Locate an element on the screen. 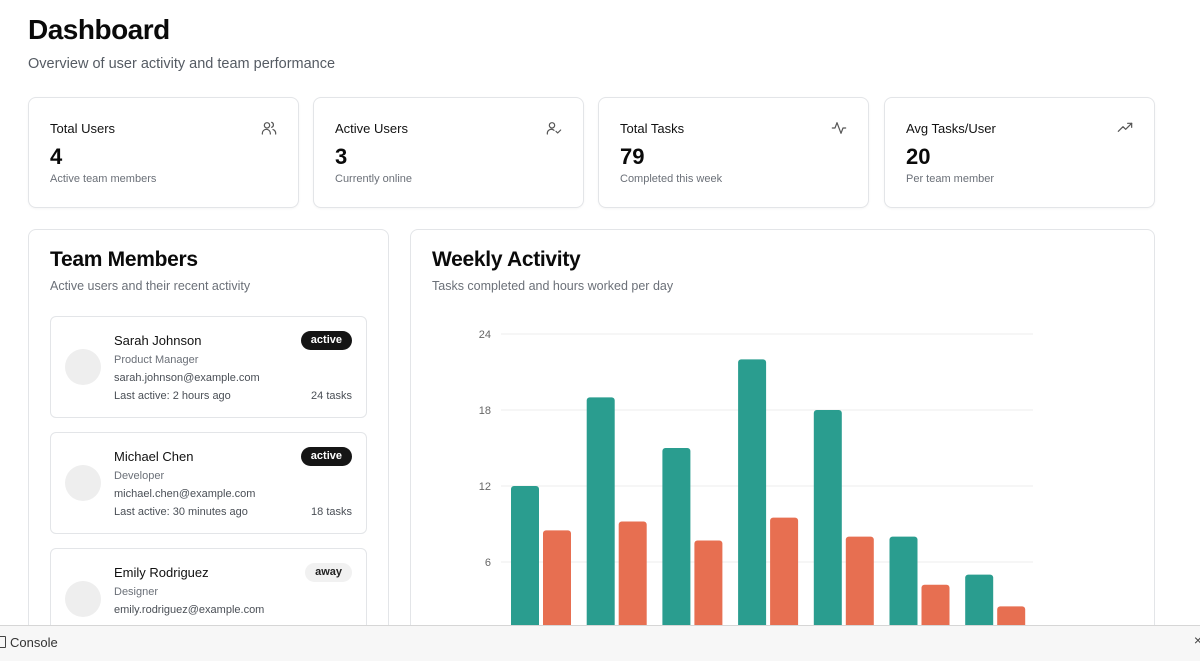 The width and height of the screenshot is (1200, 661). console-icon is located at coordinates (3, 642).